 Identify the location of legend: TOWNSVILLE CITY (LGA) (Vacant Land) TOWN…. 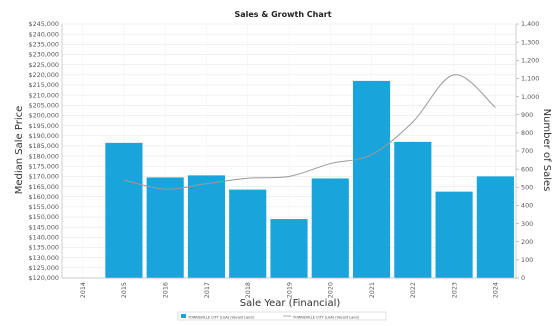
(282, 316).